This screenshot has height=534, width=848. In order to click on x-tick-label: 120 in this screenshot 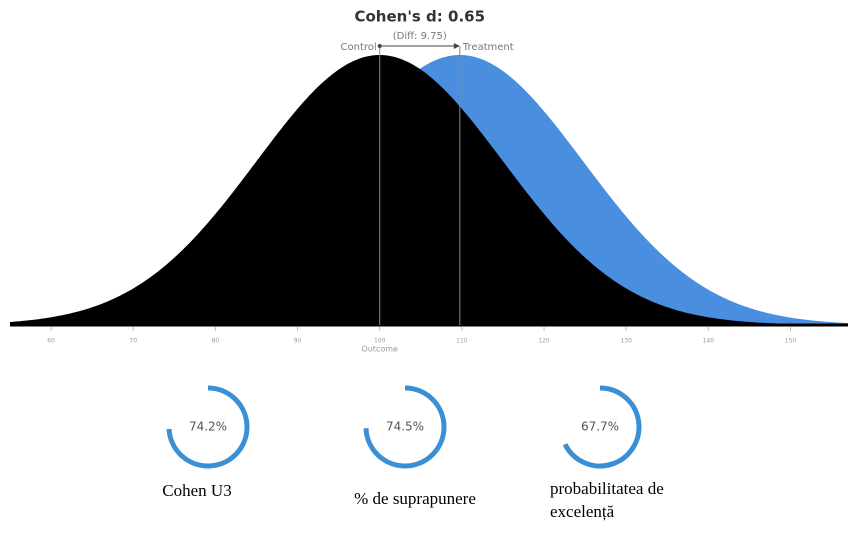, I will do `click(544, 341)`.